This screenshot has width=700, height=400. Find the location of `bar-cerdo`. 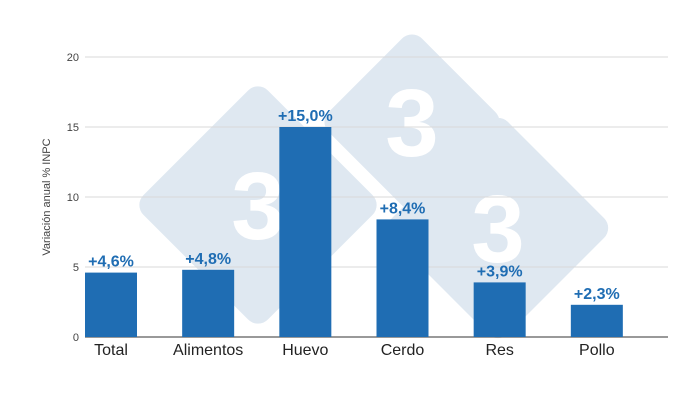

bar-cerdo is located at coordinates (402, 278).